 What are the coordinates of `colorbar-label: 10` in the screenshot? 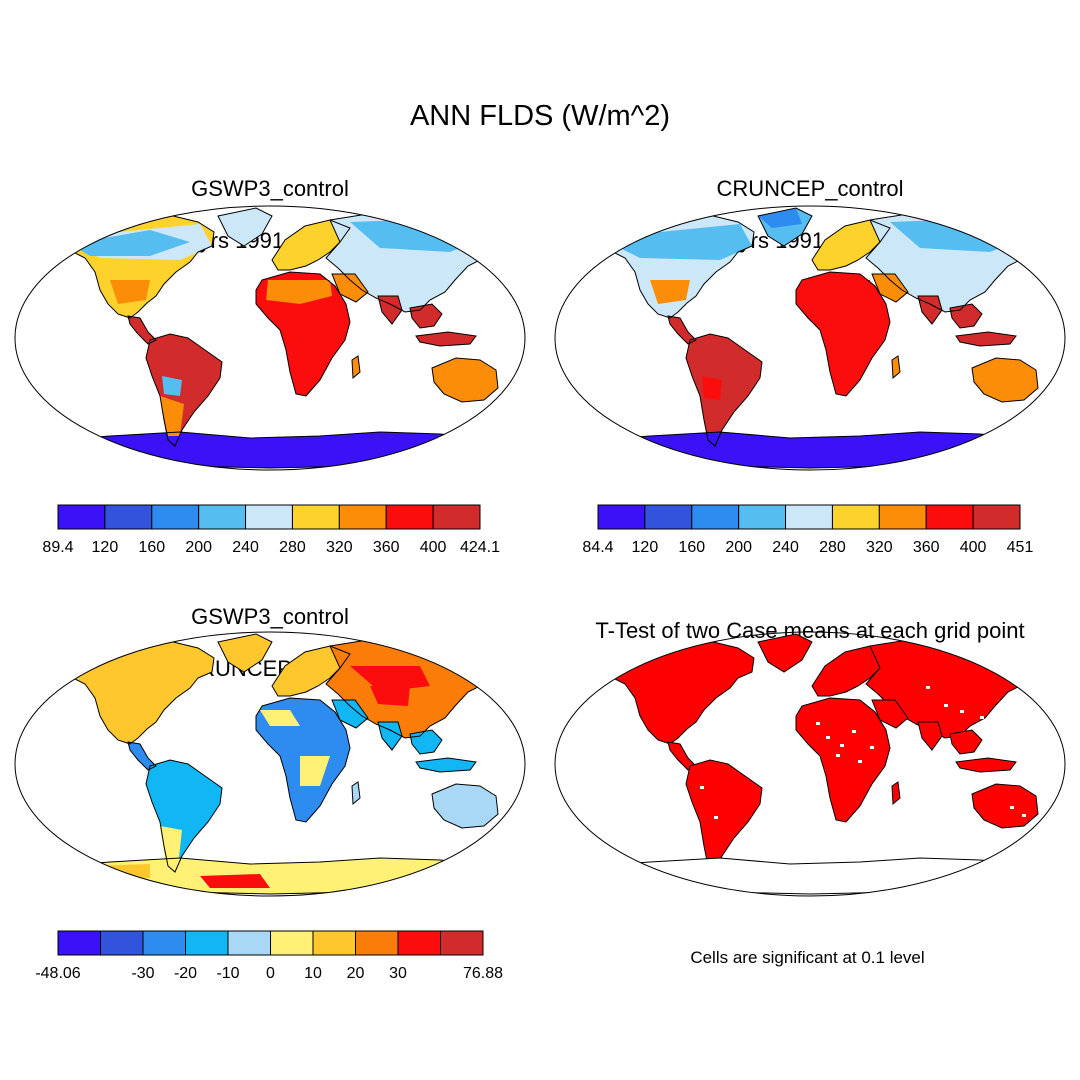 It's located at (313, 973).